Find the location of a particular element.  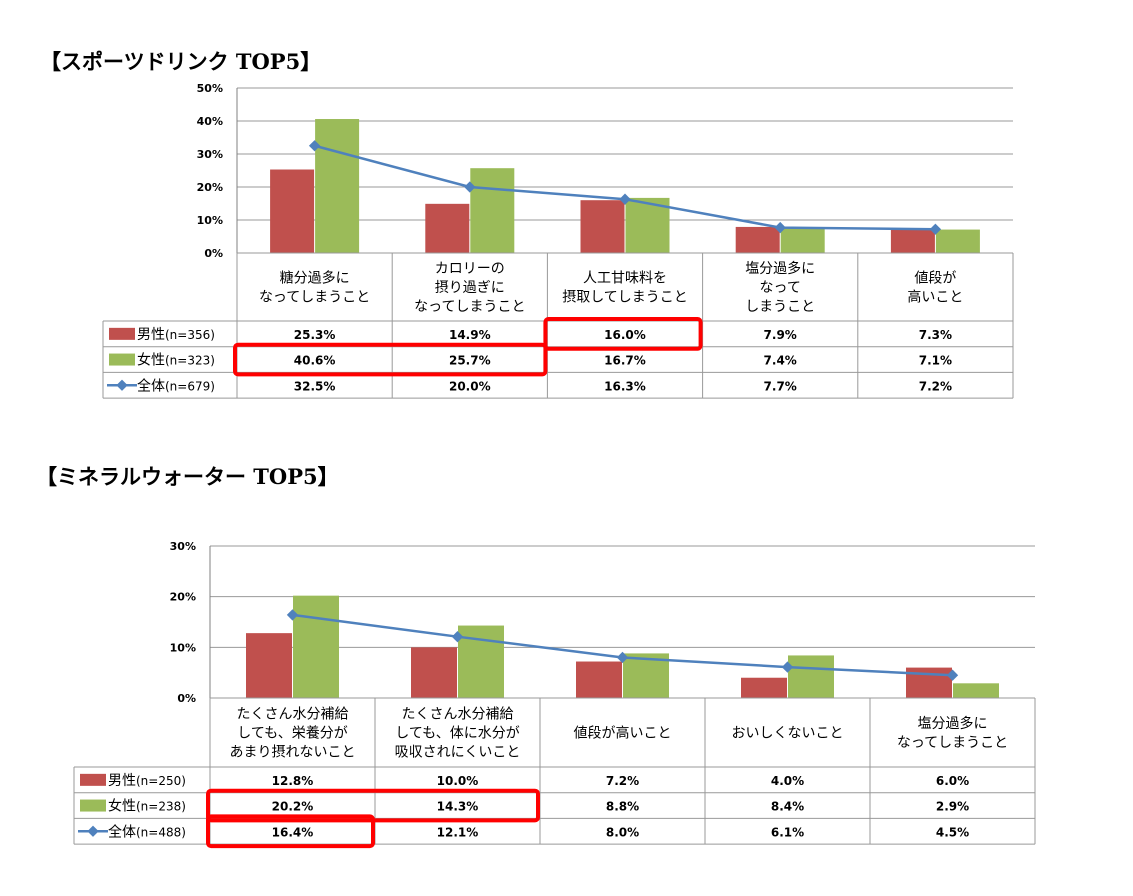

table-cell-all-0: 32.5% is located at coordinates (315, 386).